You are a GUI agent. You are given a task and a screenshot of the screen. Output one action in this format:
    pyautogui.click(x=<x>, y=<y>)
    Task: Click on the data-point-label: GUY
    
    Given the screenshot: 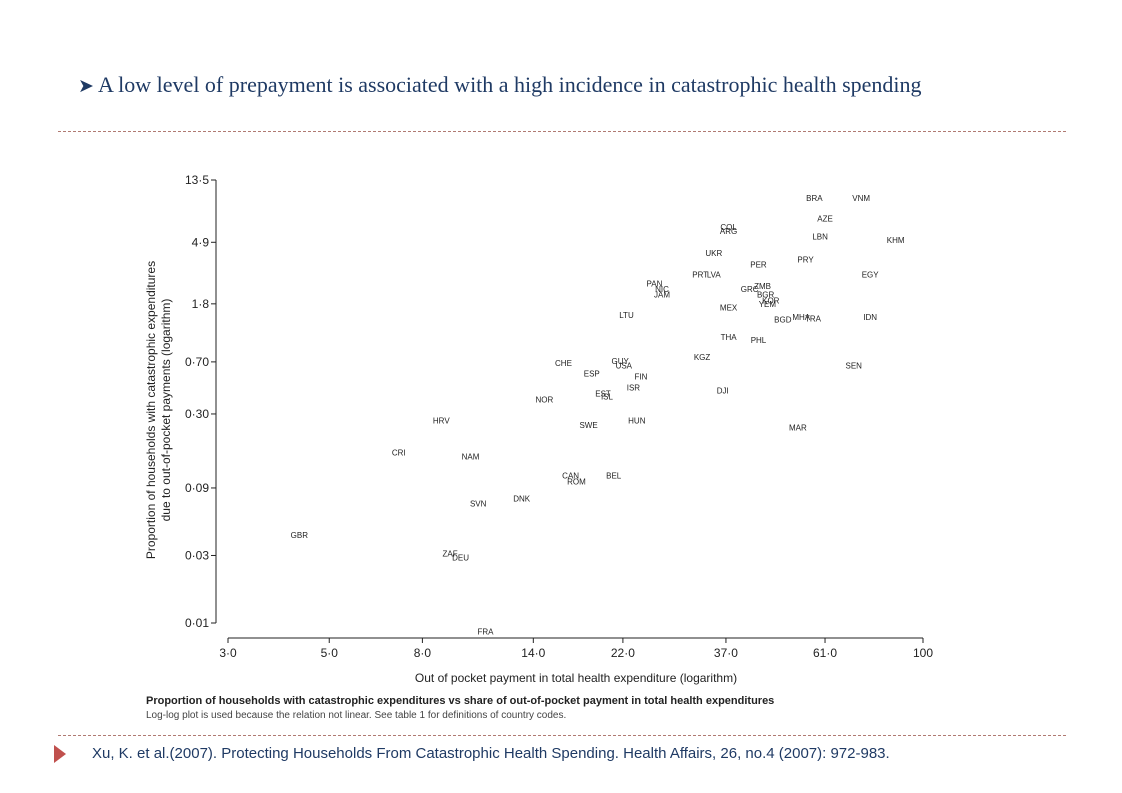 What is the action you would take?
    pyautogui.click(x=621, y=361)
    